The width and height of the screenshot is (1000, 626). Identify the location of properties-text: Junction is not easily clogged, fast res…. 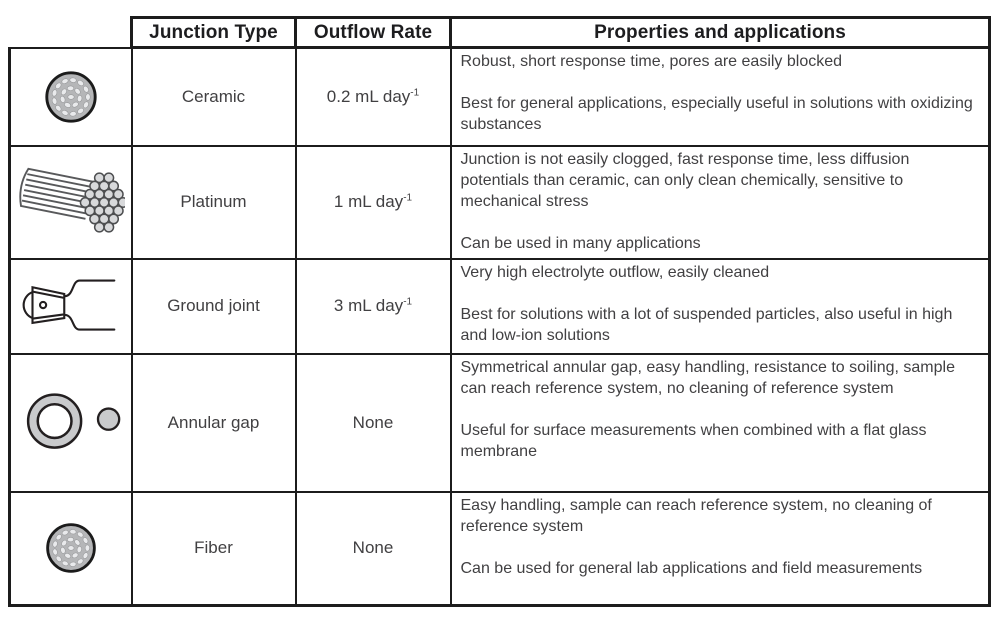
(685, 180).